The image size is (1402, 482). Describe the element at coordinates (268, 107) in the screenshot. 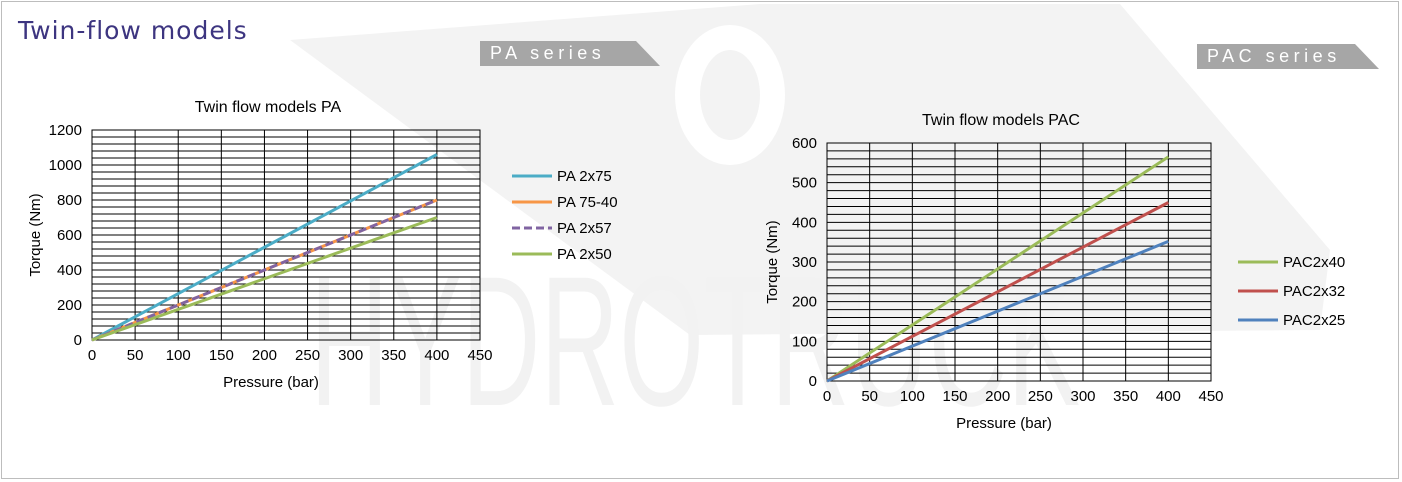

I see `chart-title: Twin flow models PA` at that location.